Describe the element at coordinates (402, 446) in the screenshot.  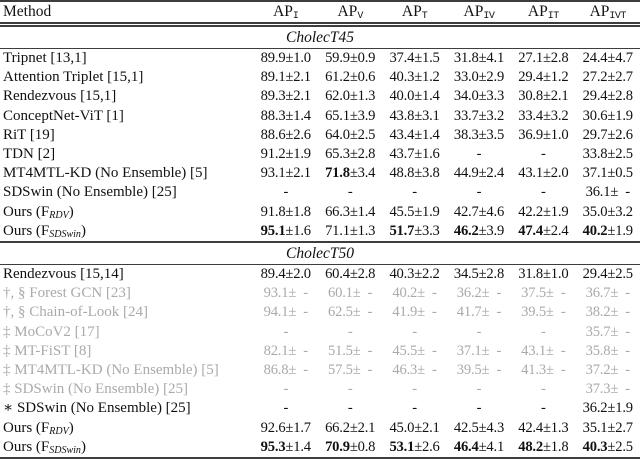
I see `value-main: 53.1` at that location.